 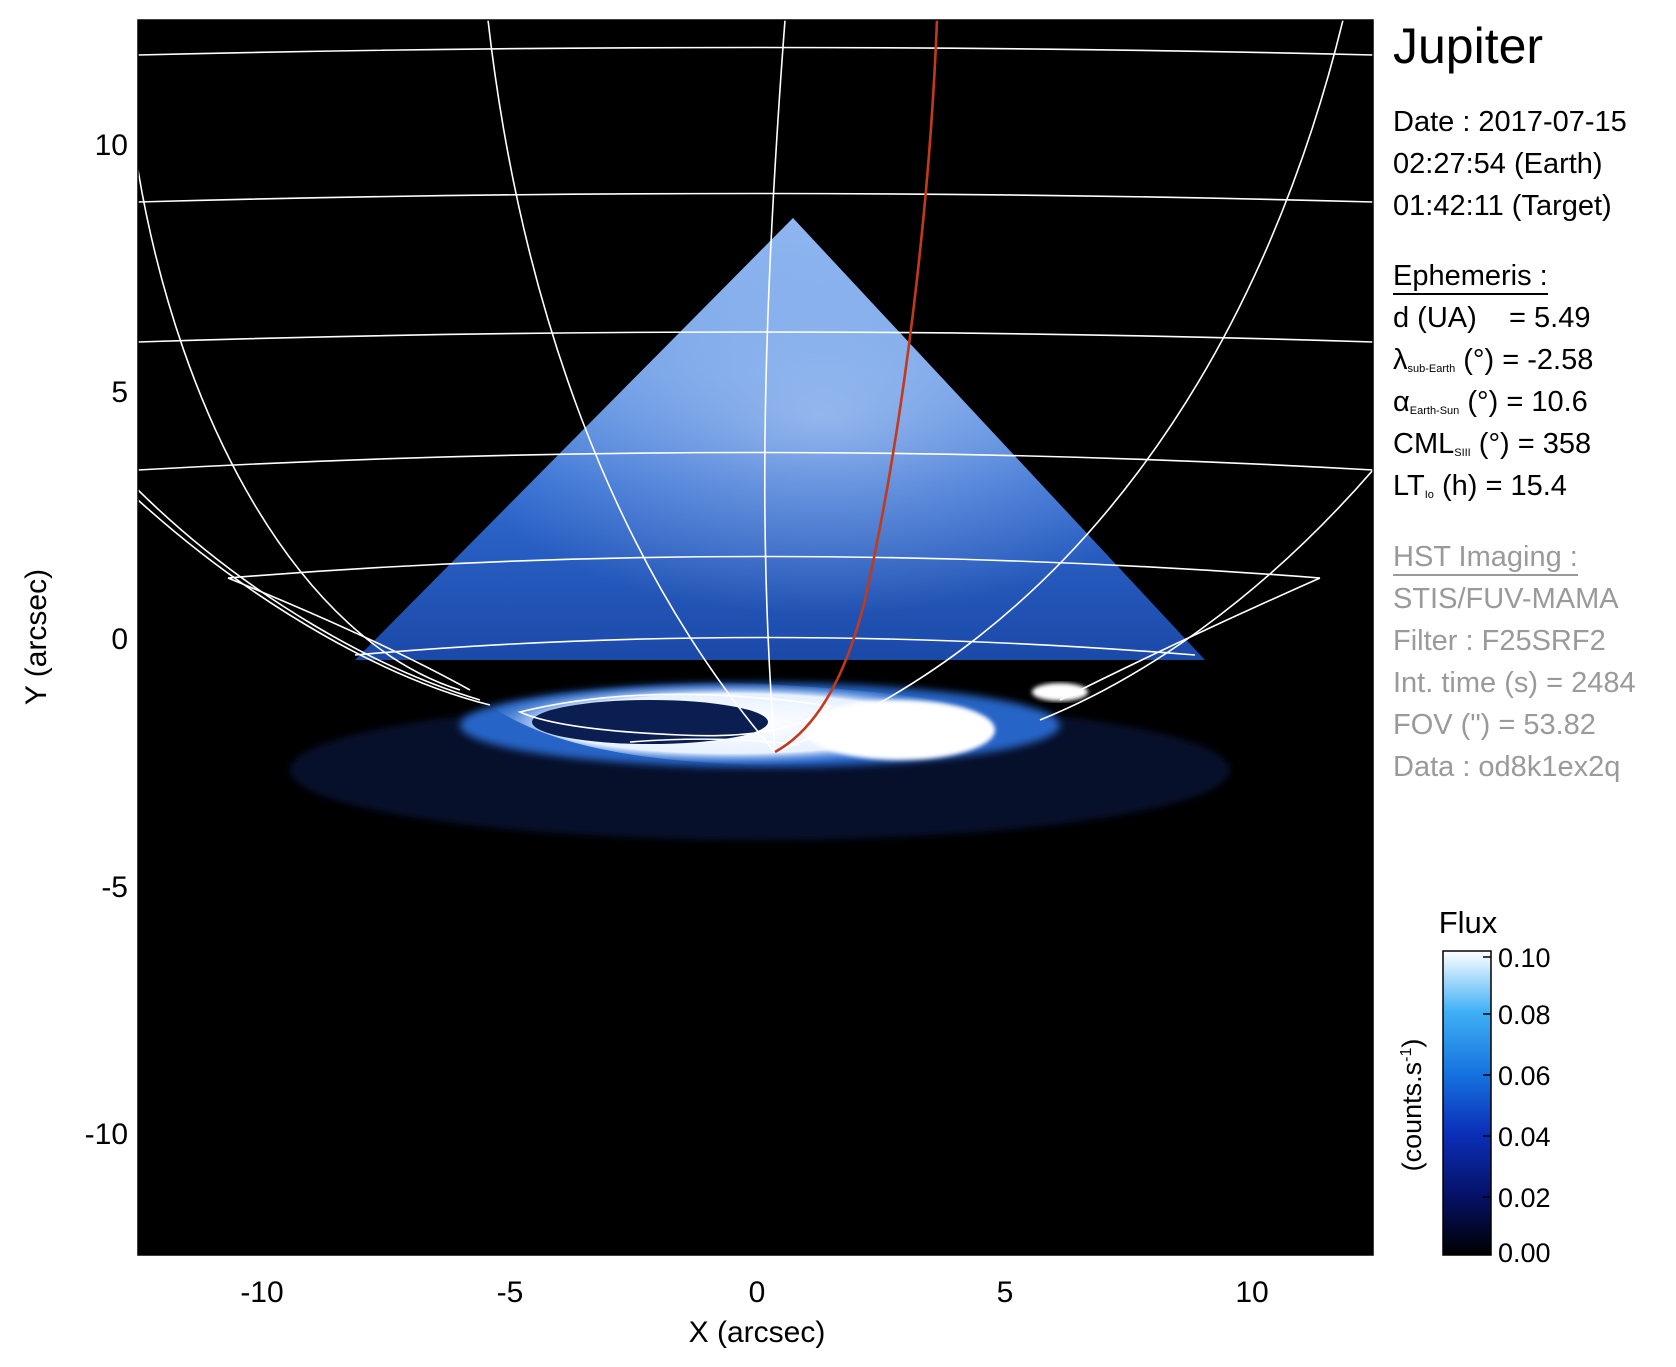 I want to click on io-footprint-spot, so click(x=1060, y=692).